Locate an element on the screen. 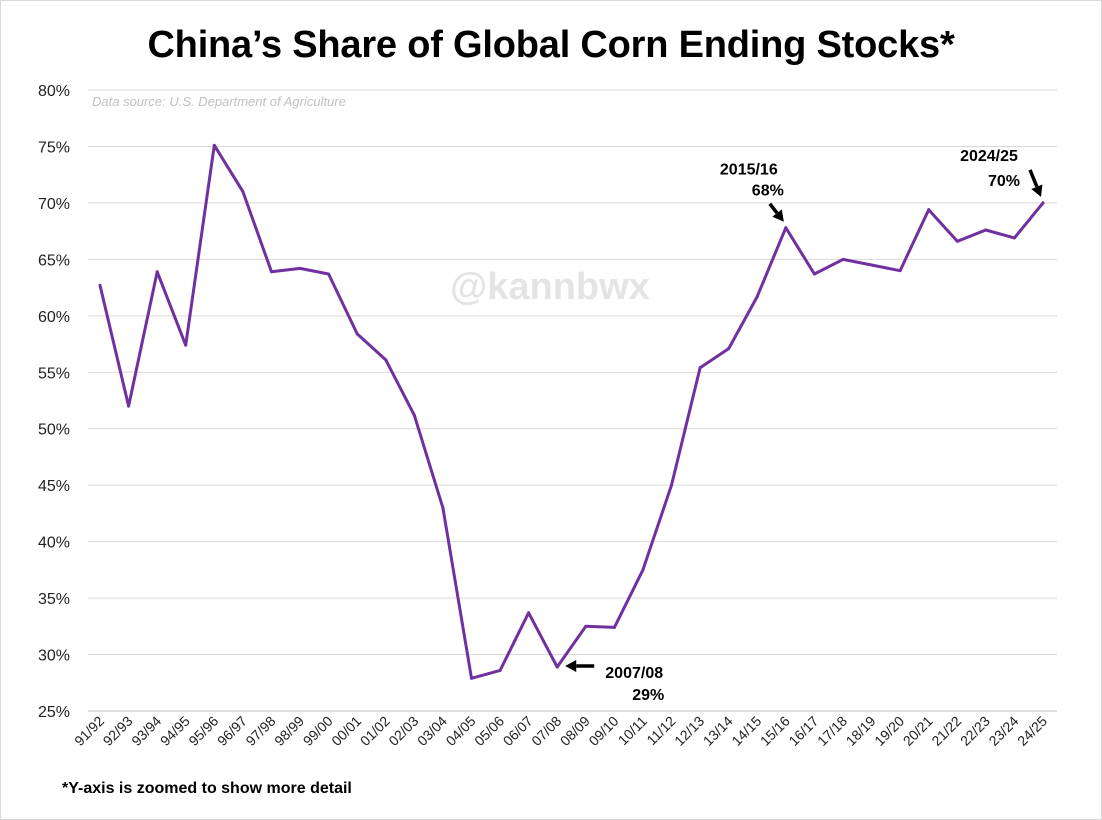 This screenshot has width=1102, height=820. x-tick-label: 04/05 is located at coordinates (461, 731).